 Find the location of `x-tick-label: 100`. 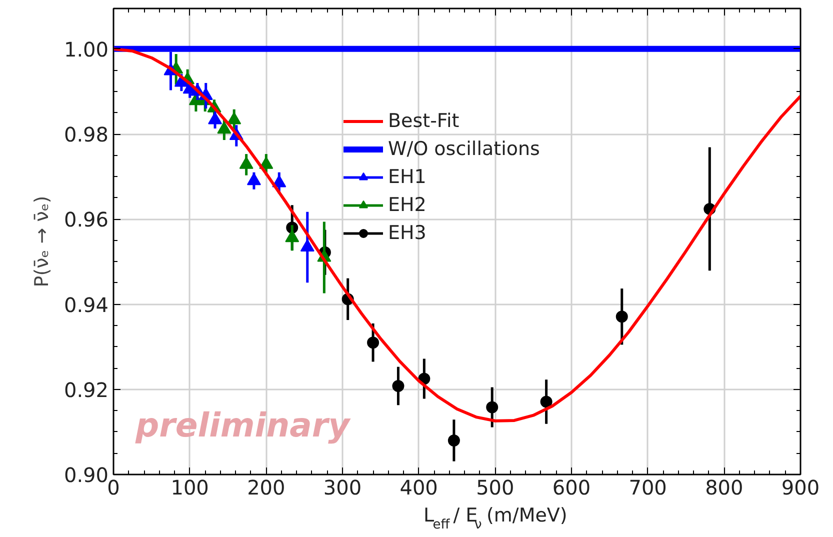

x-tick-label: 100 is located at coordinates (189, 488).